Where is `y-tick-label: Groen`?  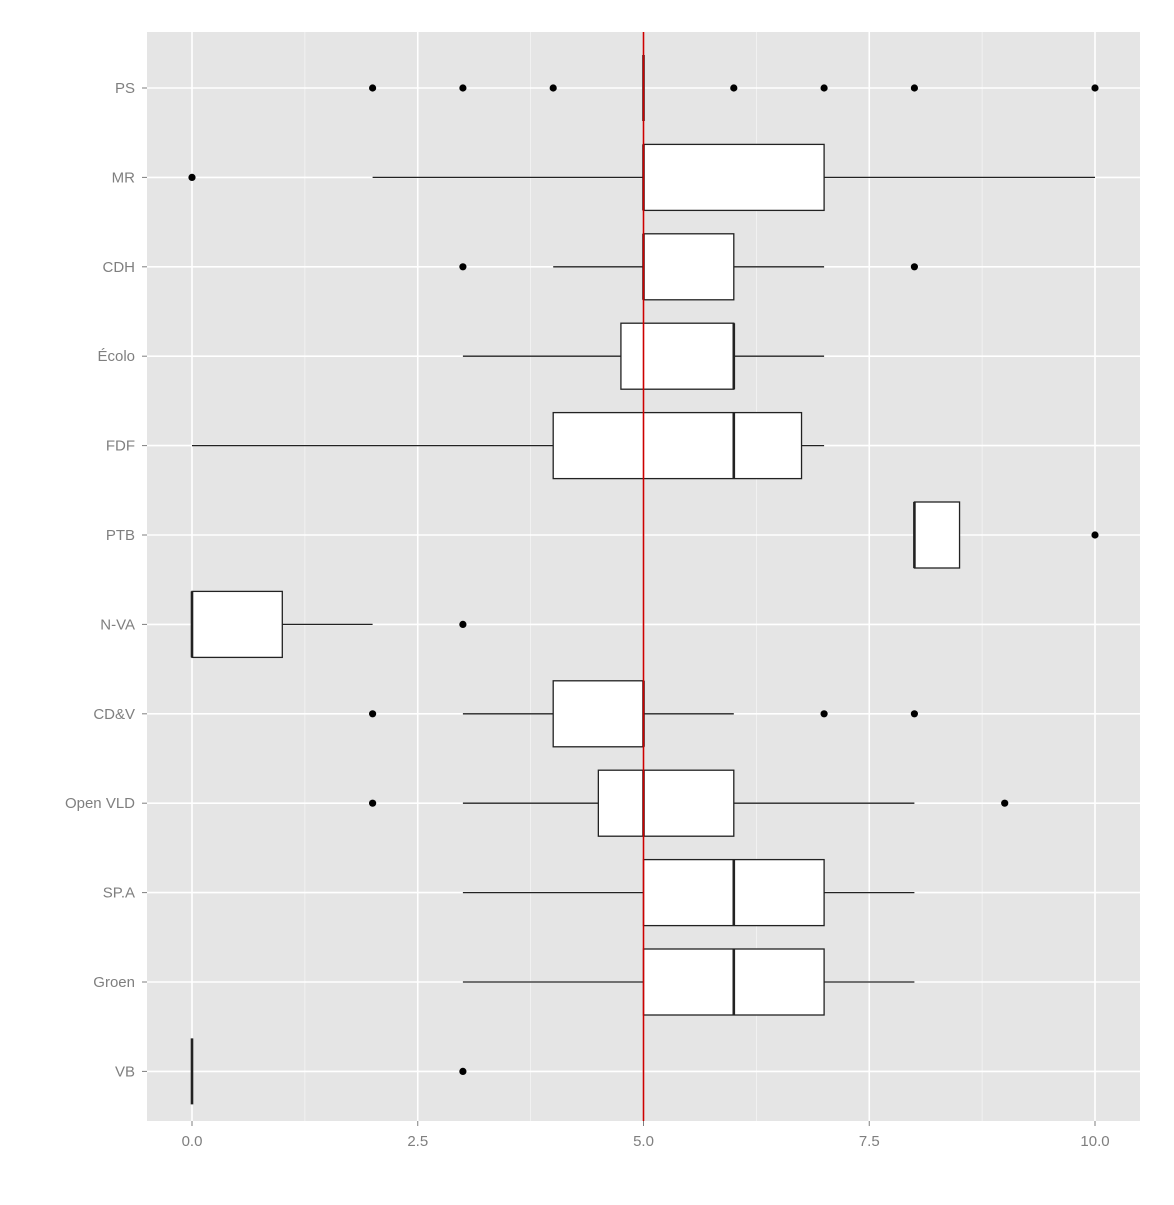 y-tick-label: Groen is located at coordinates (114, 982).